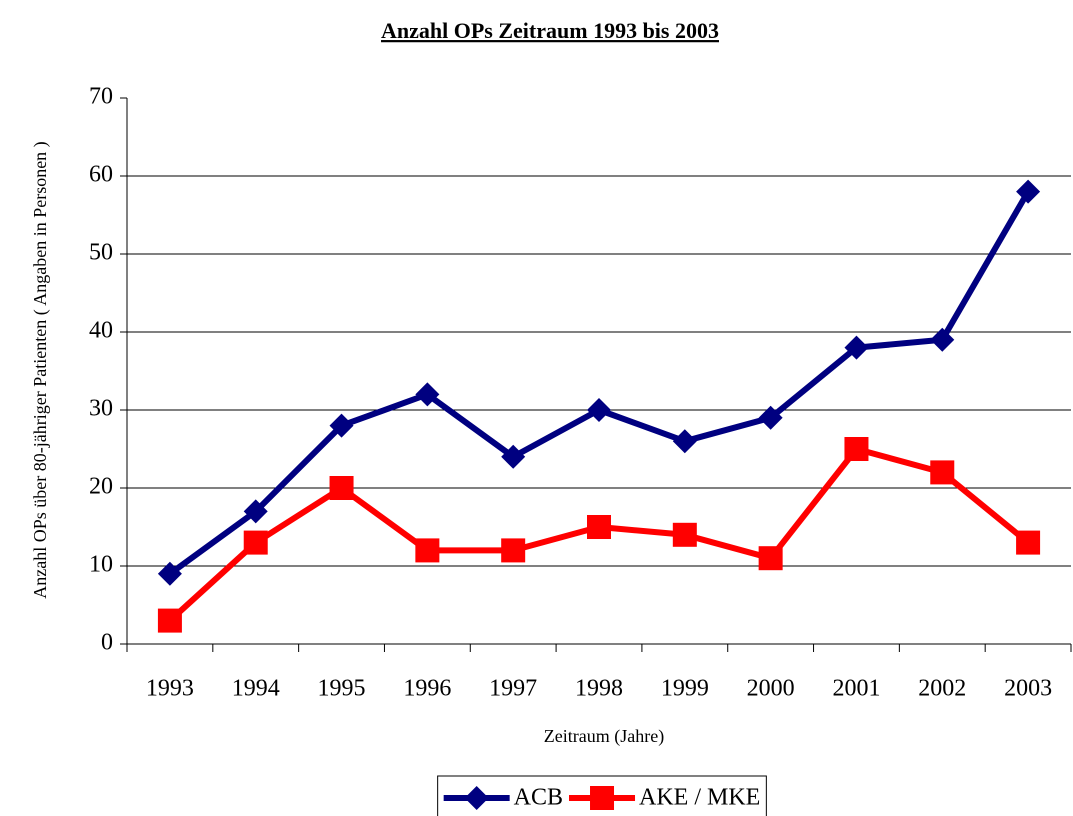  I want to click on x-tick-label: 1999, so click(685, 689).